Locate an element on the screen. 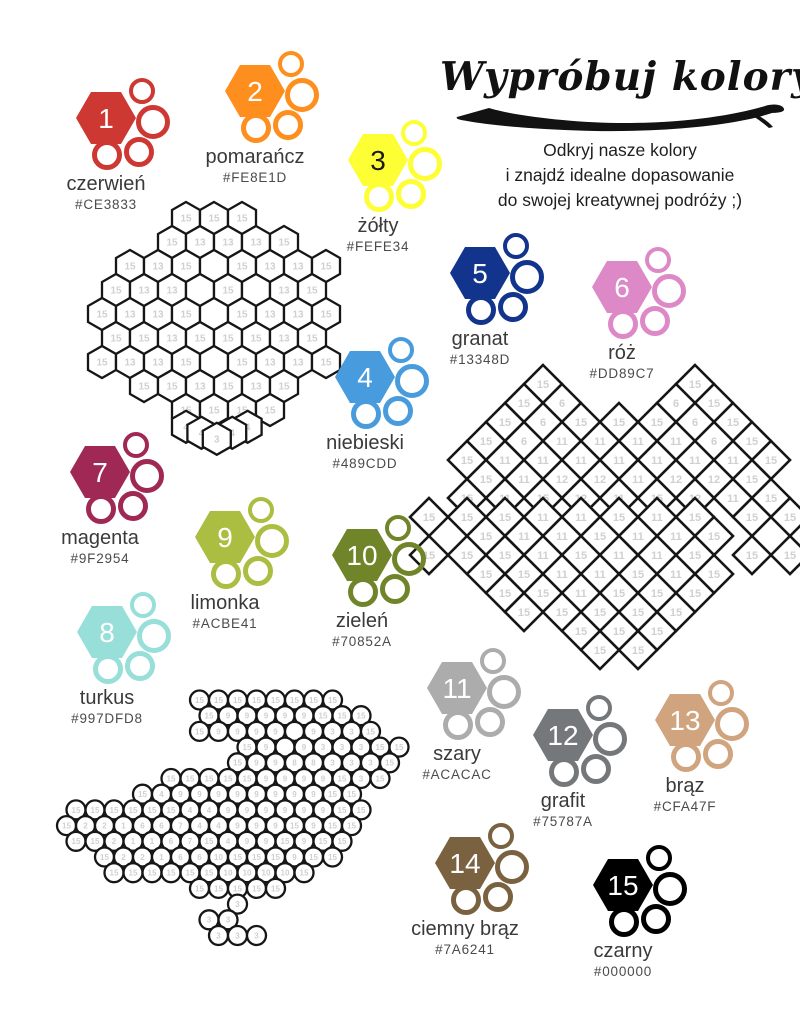 This screenshot has width=800, height=1035. swatch-color-name: brąz is located at coordinates (685, 786).